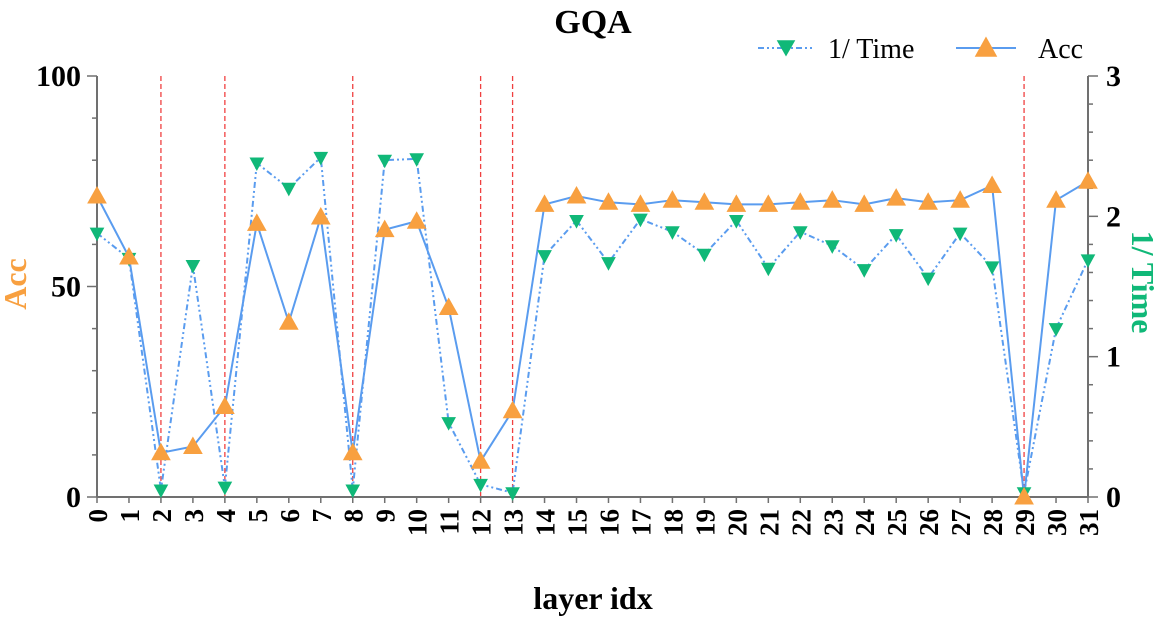 The height and width of the screenshot is (620, 1161). I want to click on x-tick-label: 12, so click(482, 522).